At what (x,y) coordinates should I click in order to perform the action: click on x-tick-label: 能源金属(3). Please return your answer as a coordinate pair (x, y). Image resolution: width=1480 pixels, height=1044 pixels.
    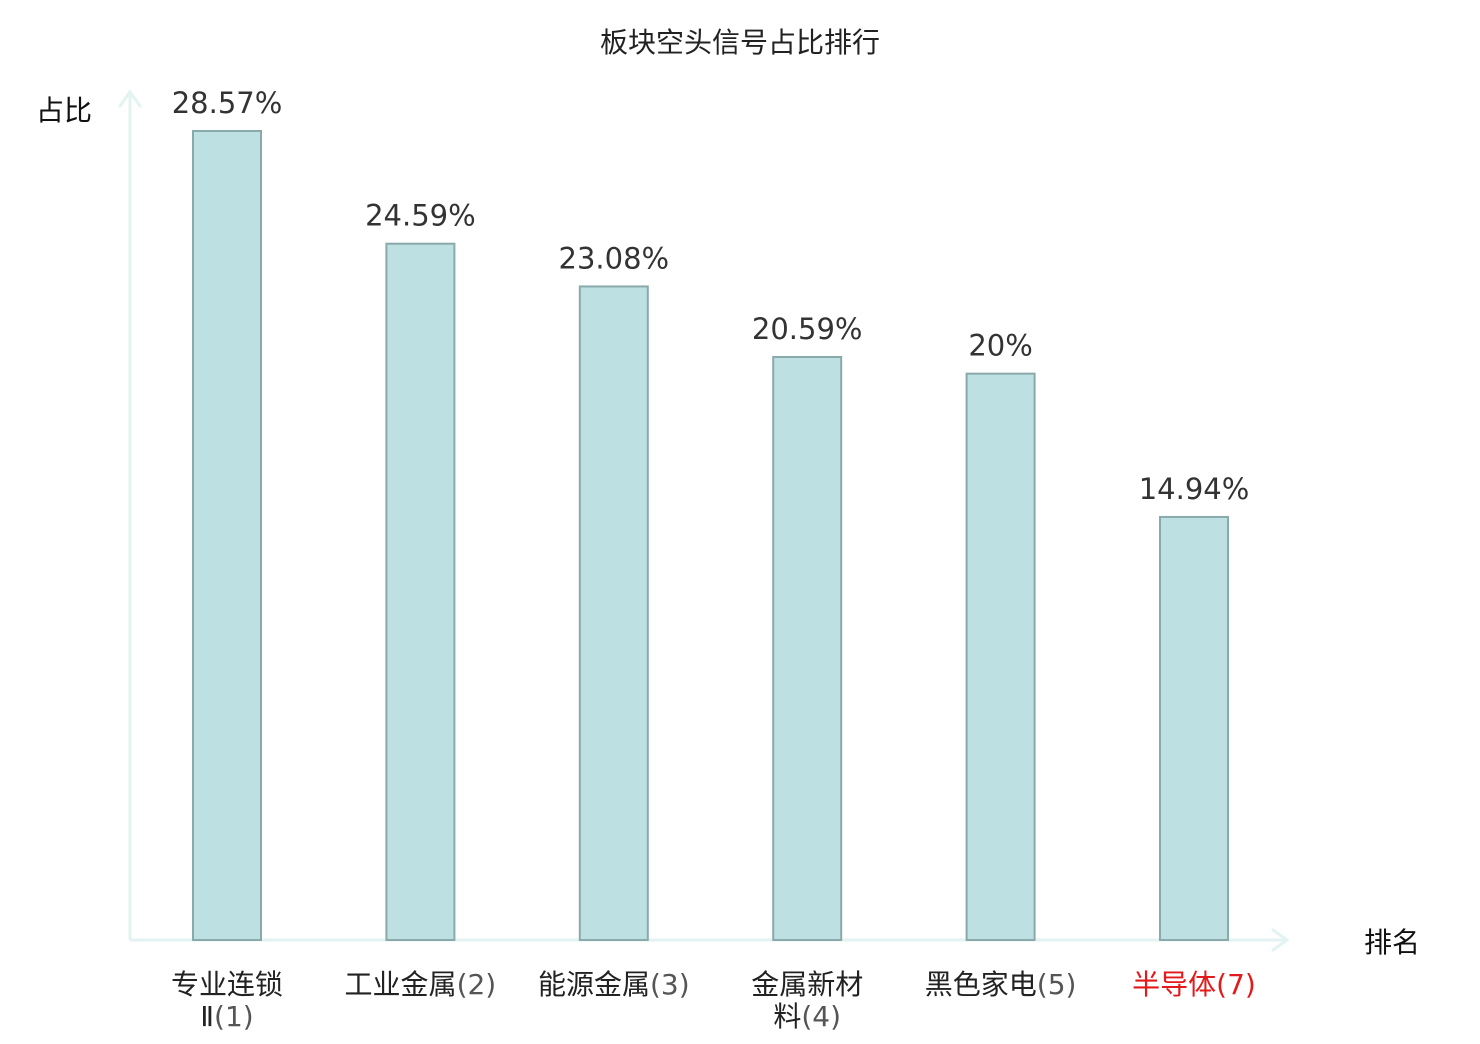
    Looking at the image, I should click on (614, 984).